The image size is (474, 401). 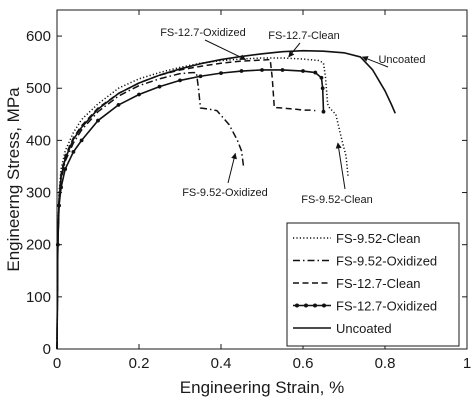 What do you see at coordinates (378, 238) in the screenshot?
I see `legend-label: FS-9.52-Clean` at bounding box center [378, 238].